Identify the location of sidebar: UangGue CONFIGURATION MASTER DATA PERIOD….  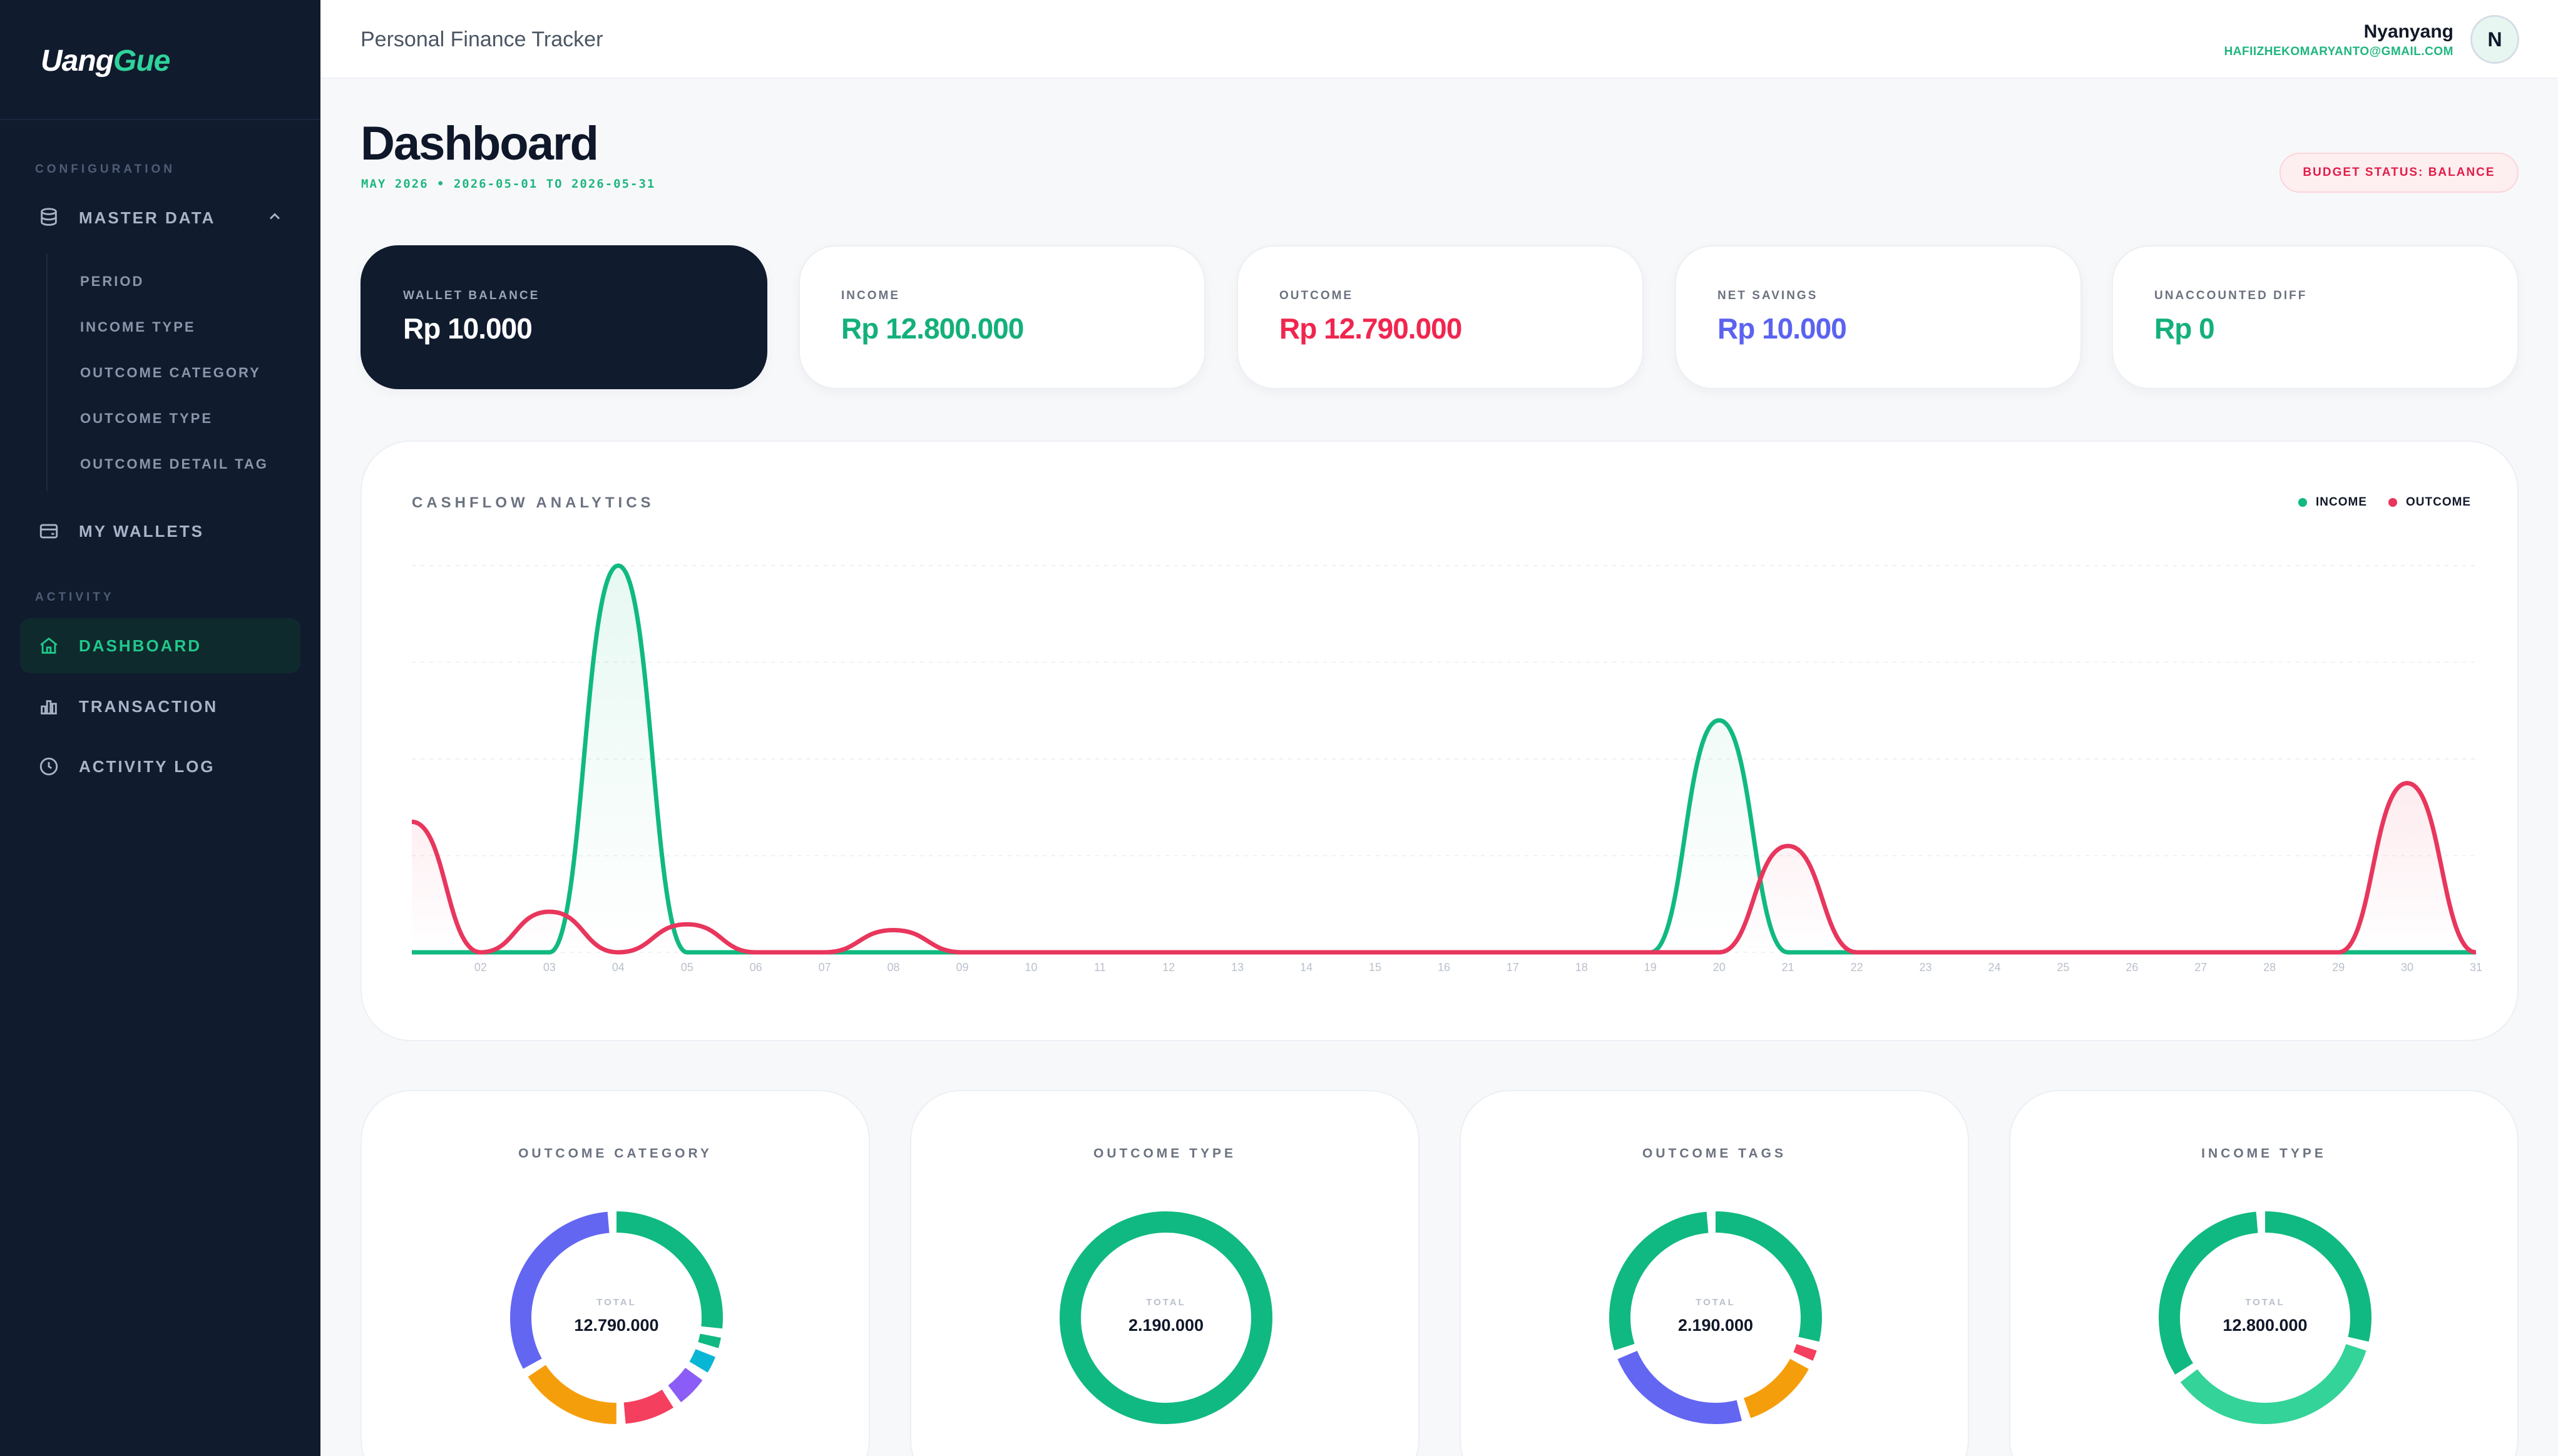
(160, 728).